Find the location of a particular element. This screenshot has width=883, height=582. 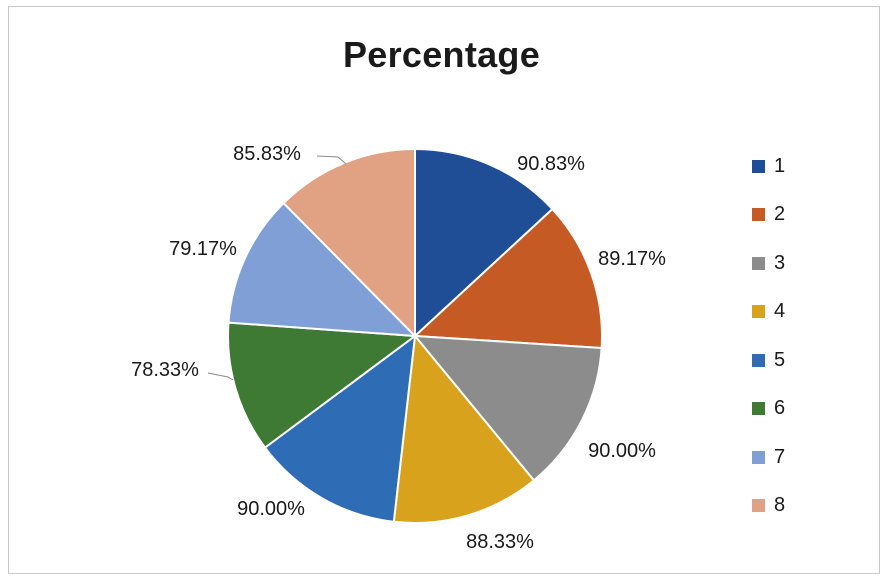

data-label-8: 85.83% is located at coordinates (267, 154).